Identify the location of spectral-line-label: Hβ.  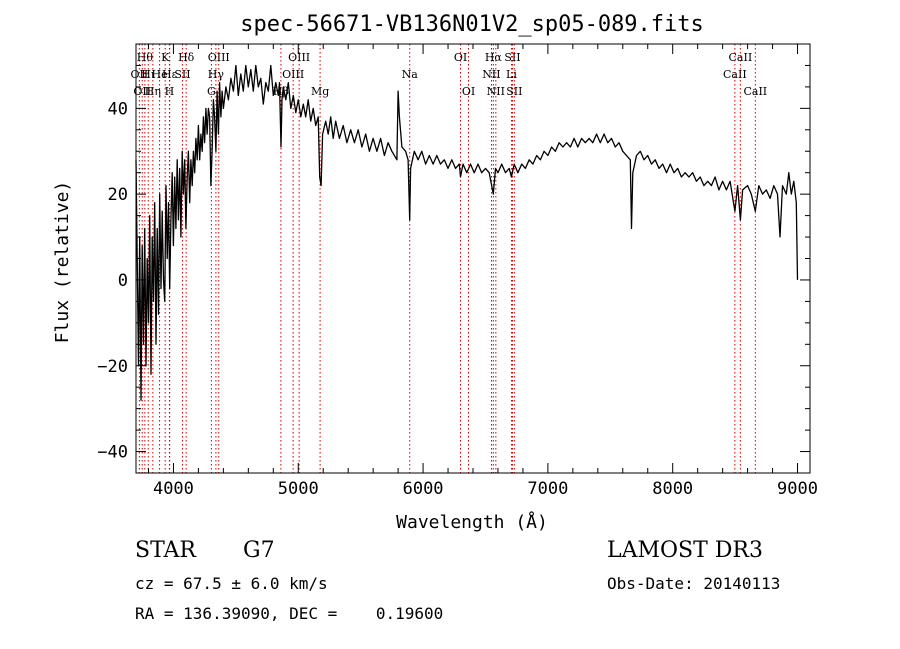
(281, 91).